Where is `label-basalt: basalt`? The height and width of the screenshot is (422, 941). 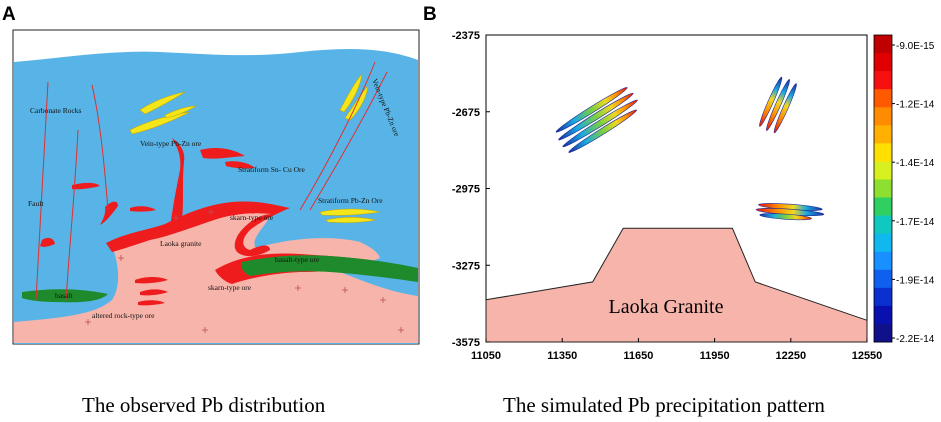 label-basalt: basalt is located at coordinates (64, 295).